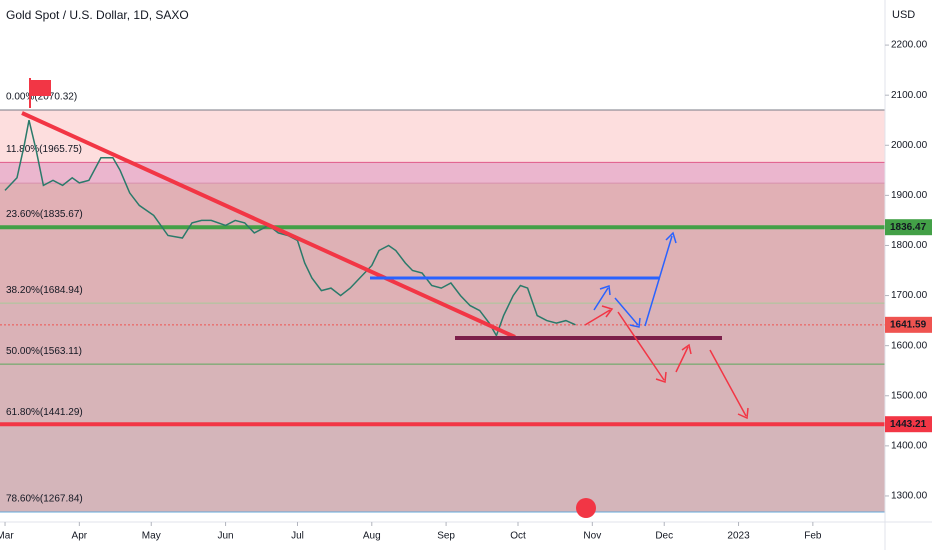 This screenshot has height=550, width=932. What do you see at coordinates (44, 412) in the screenshot?
I see `level-label: 61.80%(1441.29)` at bounding box center [44, 412].